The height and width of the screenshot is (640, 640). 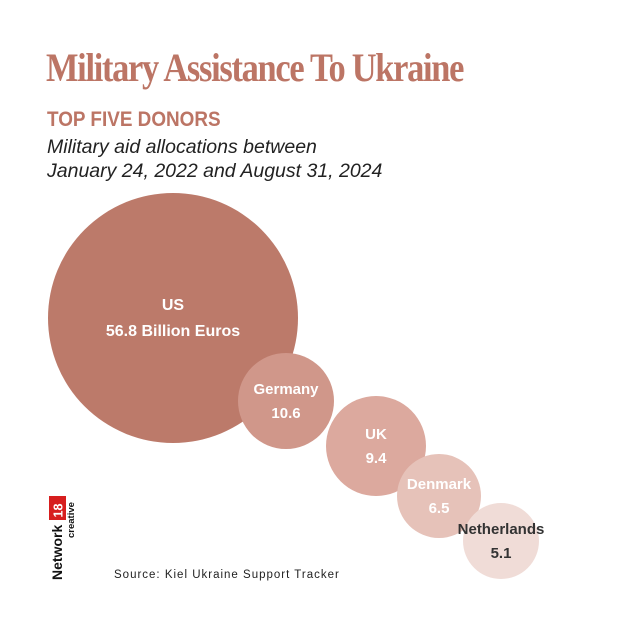 I want to click on description-line-2: January 24, 2022 and August 31, 2024, so click(x=215, y=171).